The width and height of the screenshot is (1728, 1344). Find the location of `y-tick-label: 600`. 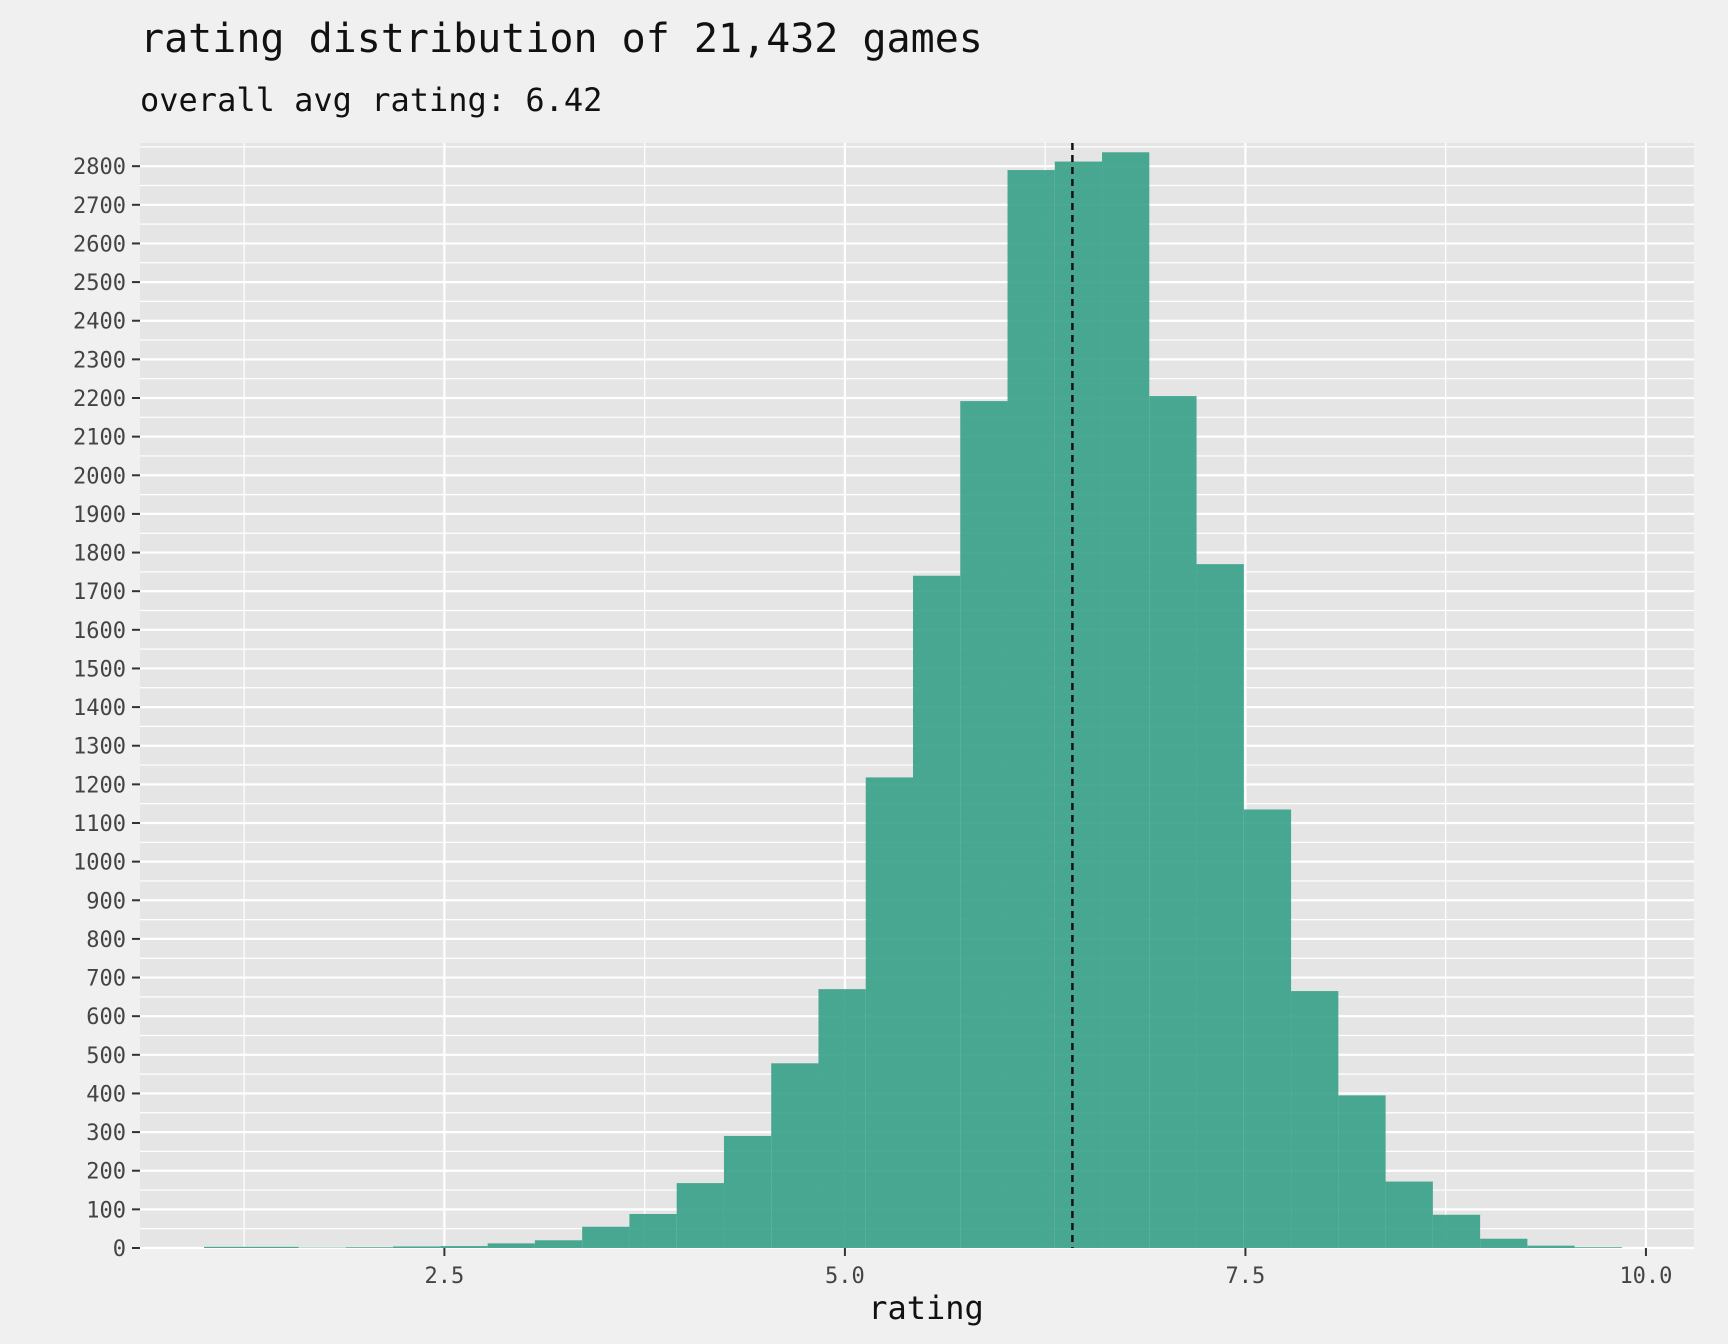

y-tick-label: 600 is located at coordinates (106, 1017).